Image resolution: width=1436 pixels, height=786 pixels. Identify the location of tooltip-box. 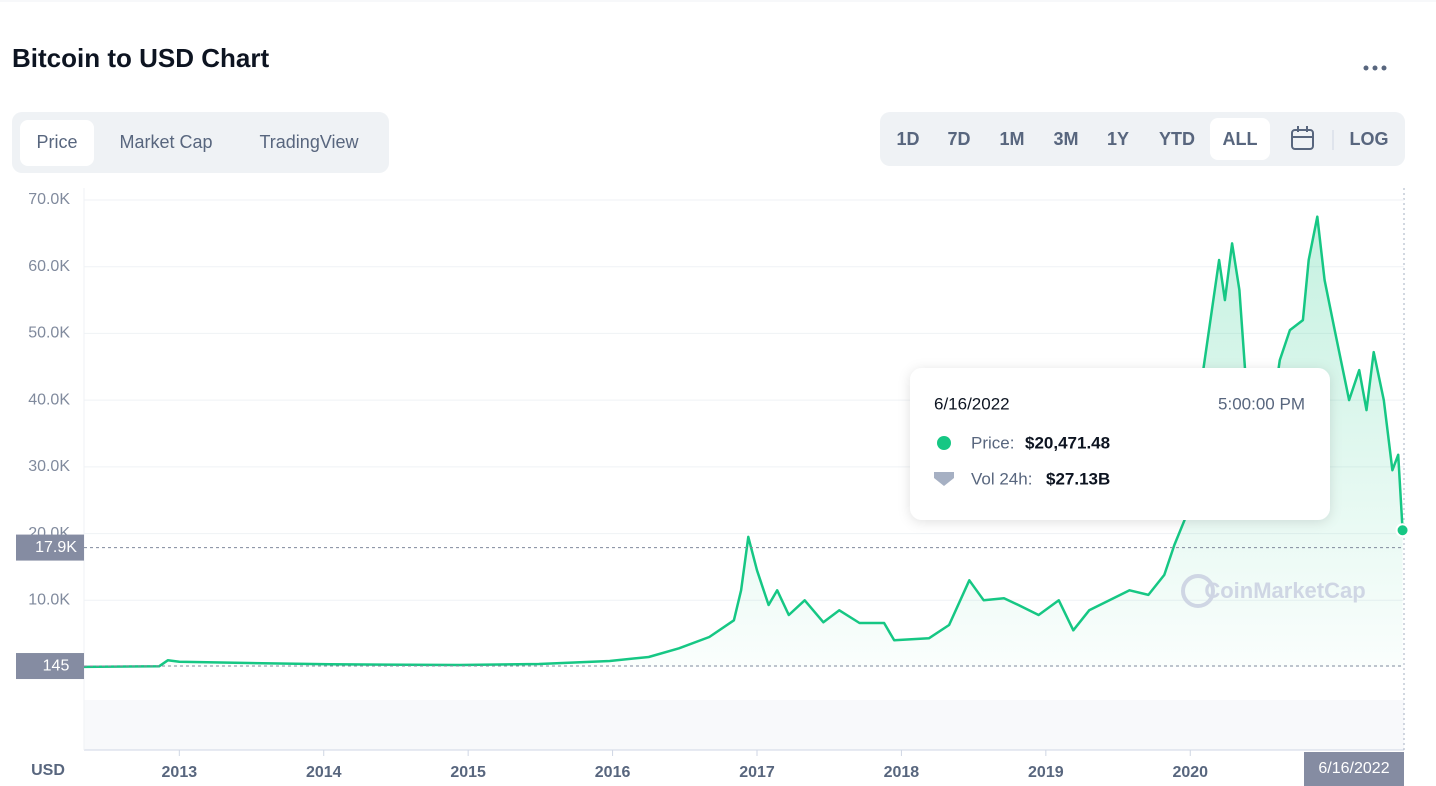
(1120, 444).